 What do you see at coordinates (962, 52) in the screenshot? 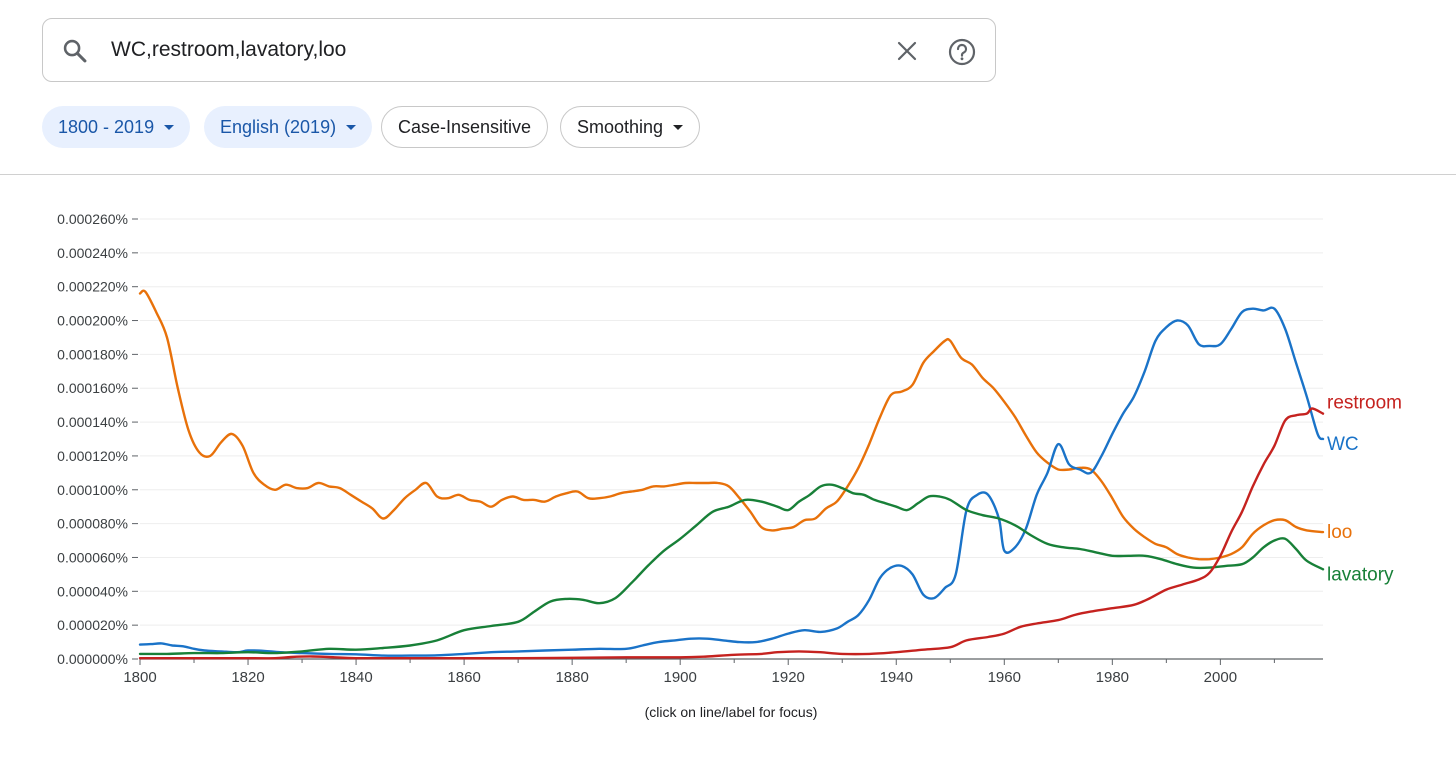
I see `help-icon` at bounding box center [962, 52].